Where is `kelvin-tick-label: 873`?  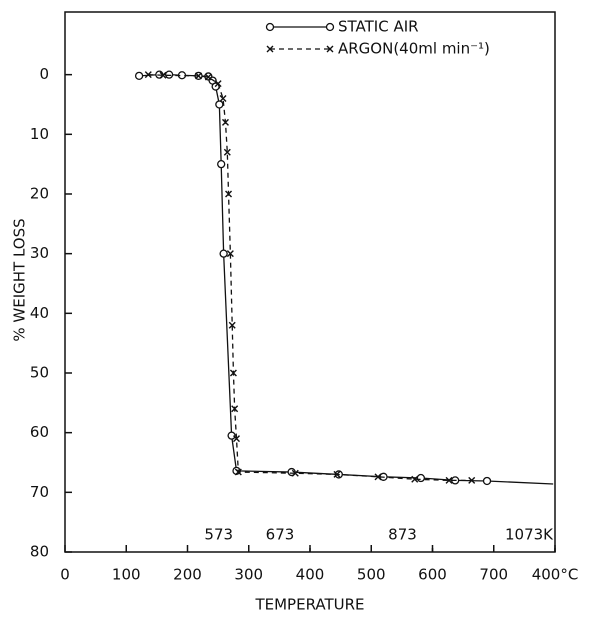
kelvin-tick-label: 873 is located at coordinates (402, 535).